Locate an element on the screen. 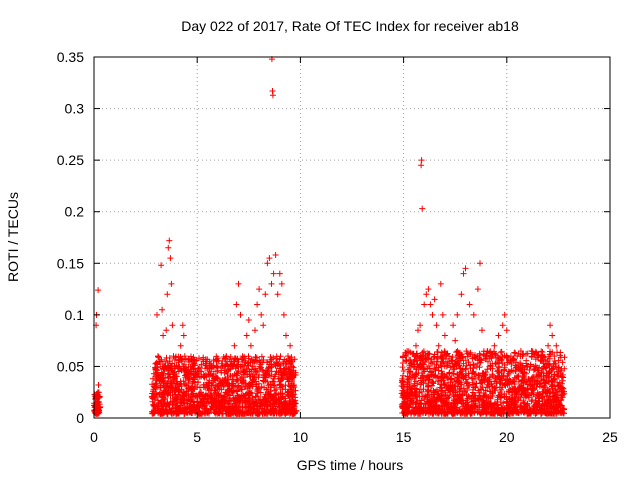 This screenshot has width=640, height=485. x-tick-label: 10 is located at coordinates (301, 437).